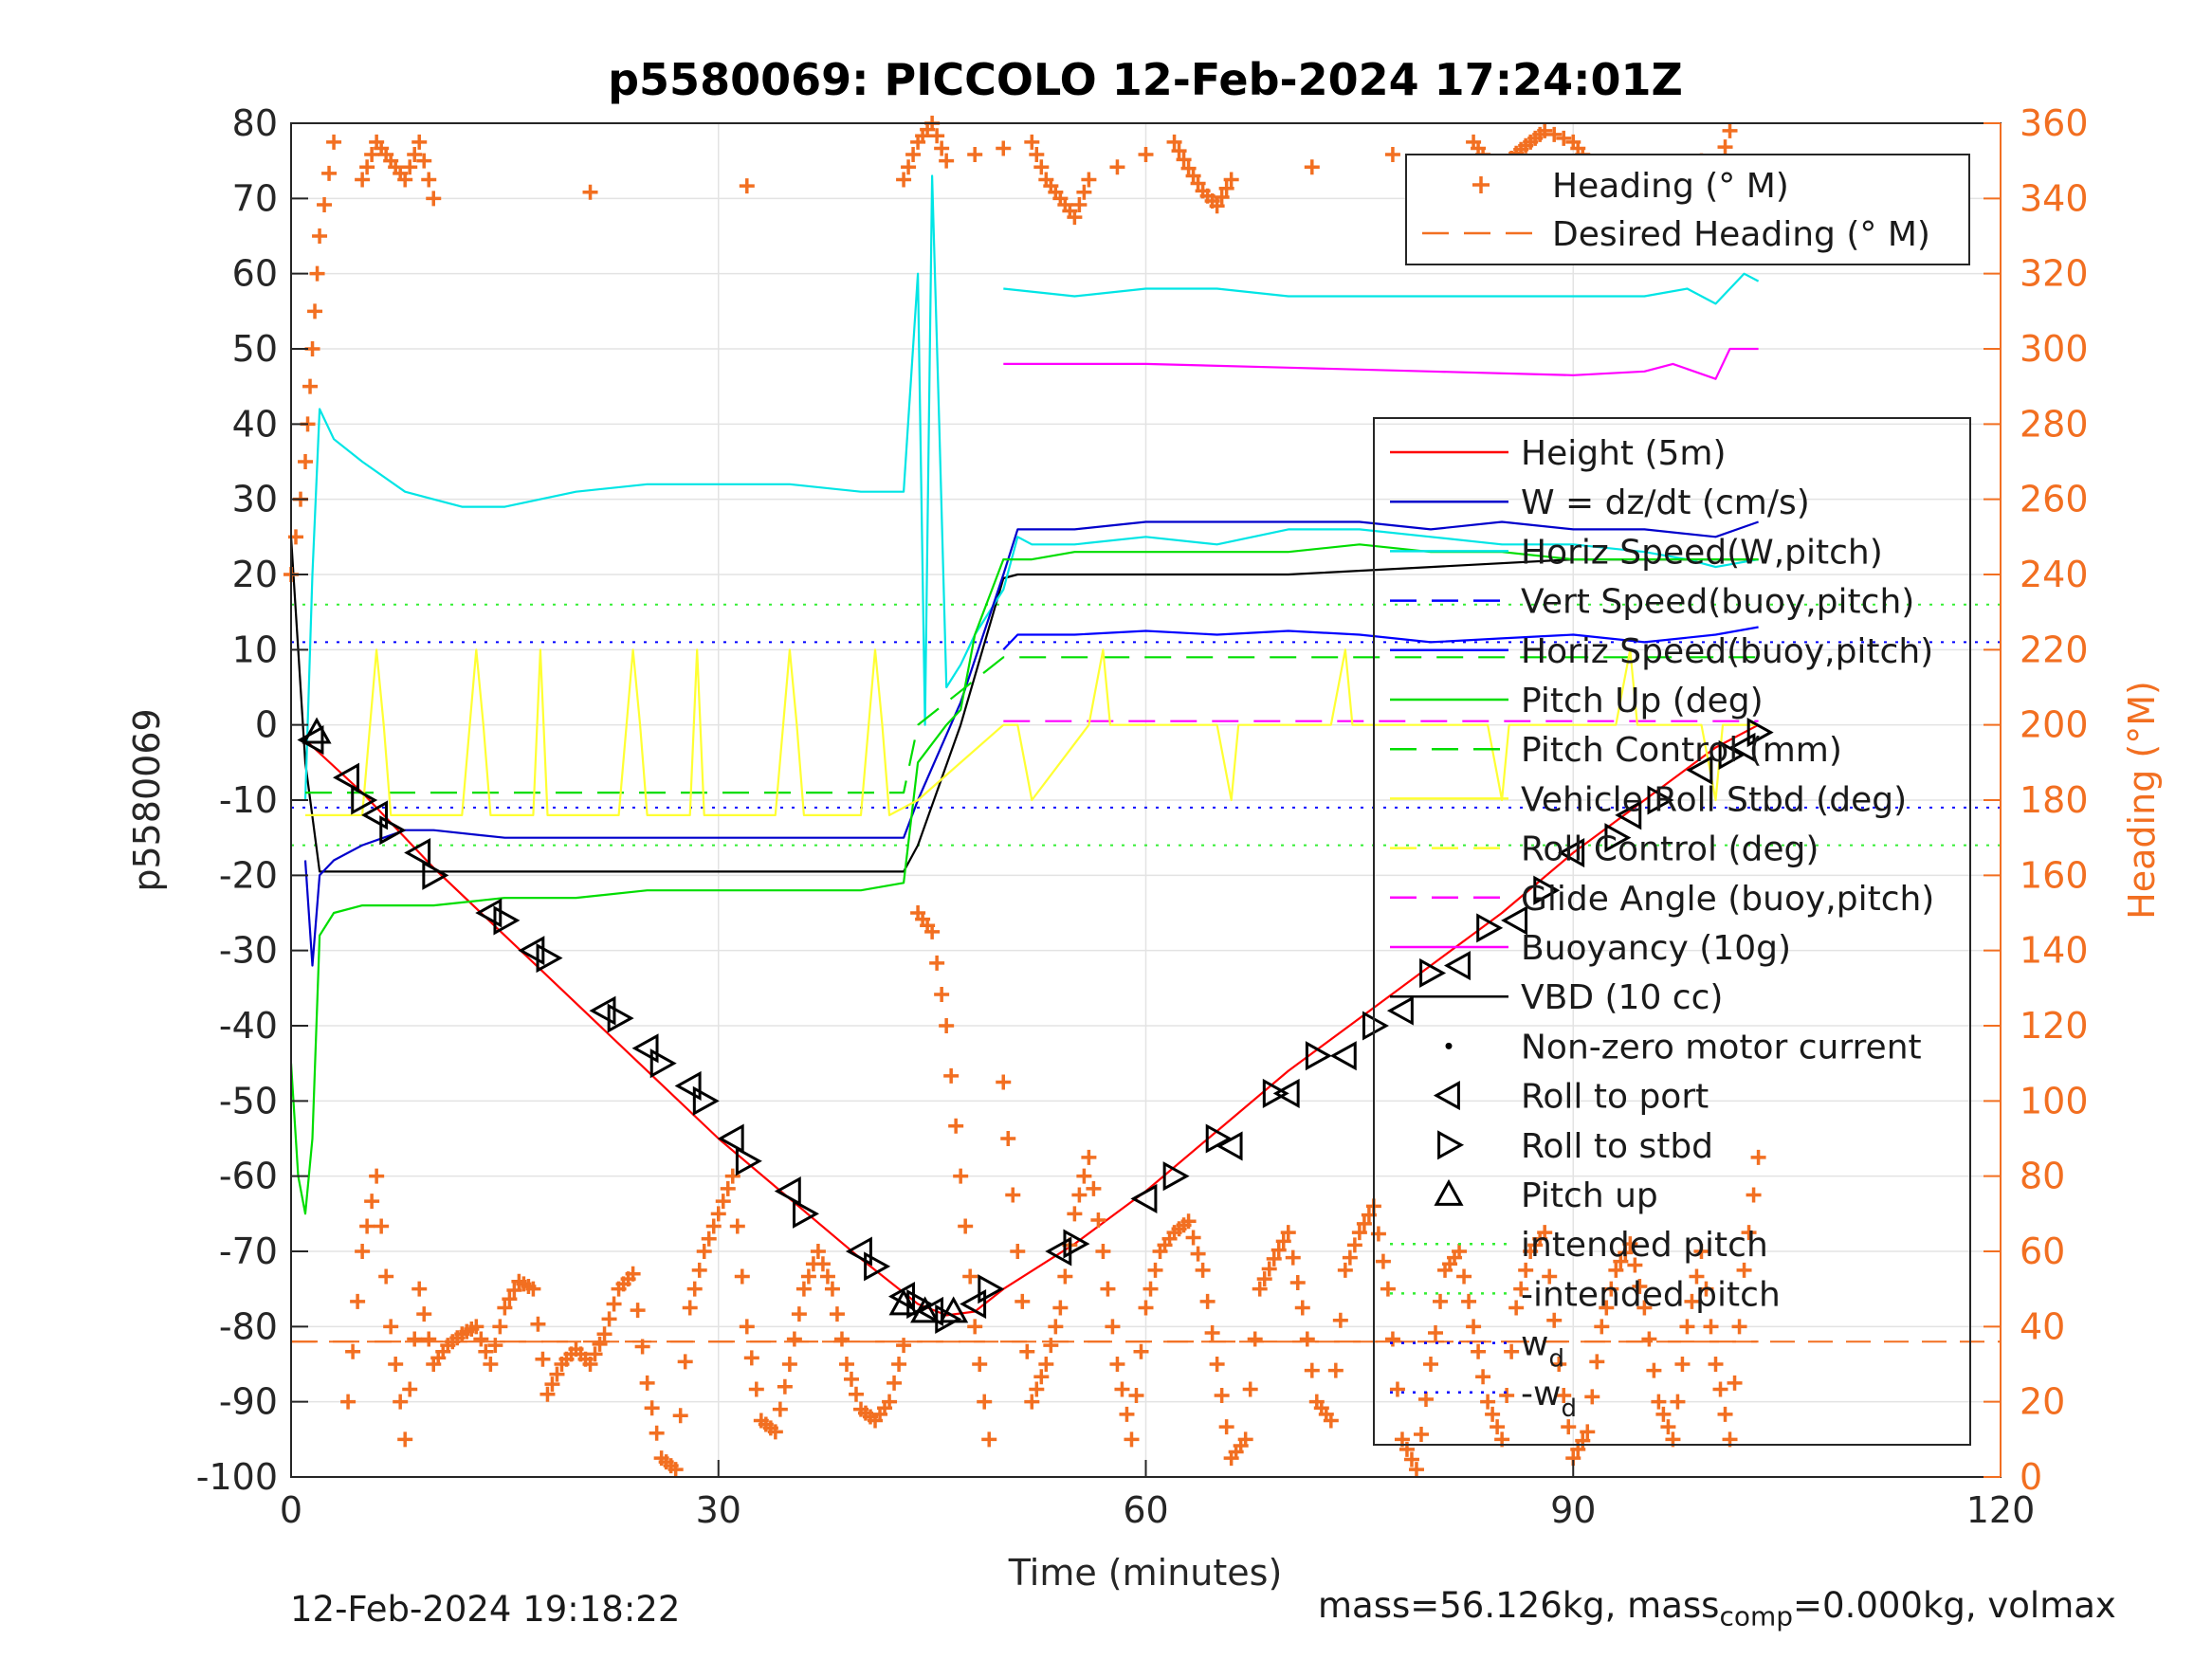 The height and width of the screenshot is (1659, 2212). What do you see at coordinates (1687, 209) in the screenshot?
I see `legend-heading-box` at bounding box center [1687, 209].